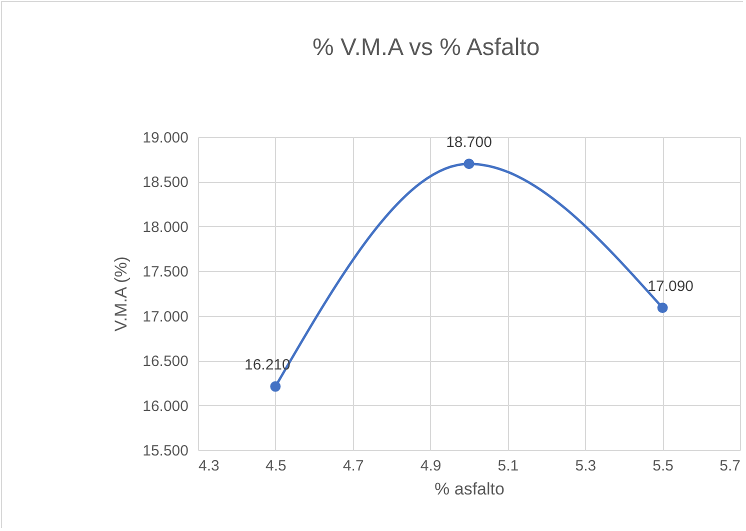 This screenshot has height=531, width=746. What do you see at coordinates (431, 466) in the screenshot?
I see `x-tick-label: 4.9` at bounding box center [431, 466].